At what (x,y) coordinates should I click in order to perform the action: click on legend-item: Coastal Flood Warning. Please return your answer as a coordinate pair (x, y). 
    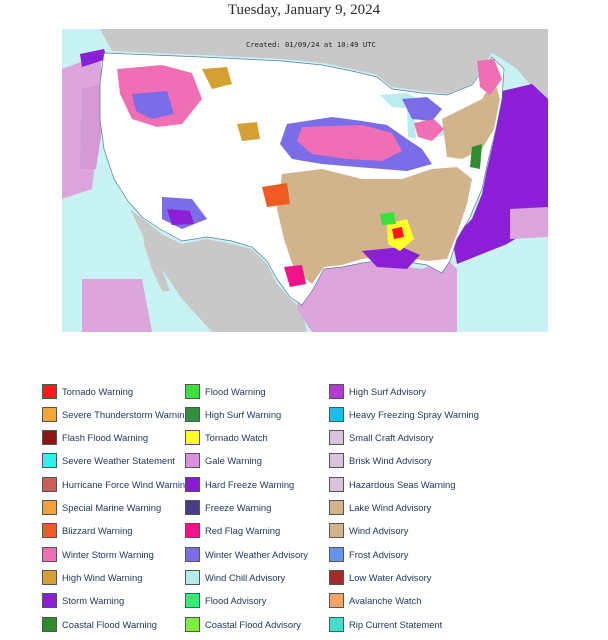
    Looking at the image, I should click on (99, 624).